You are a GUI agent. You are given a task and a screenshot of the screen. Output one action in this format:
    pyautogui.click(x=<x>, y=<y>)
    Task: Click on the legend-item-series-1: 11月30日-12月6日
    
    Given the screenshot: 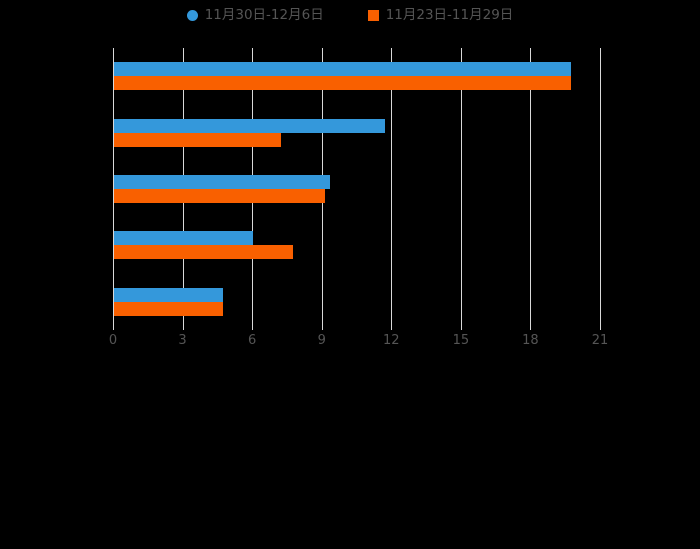 What is the action you would take?
    pyautogui.click(x=255, y=15)
    